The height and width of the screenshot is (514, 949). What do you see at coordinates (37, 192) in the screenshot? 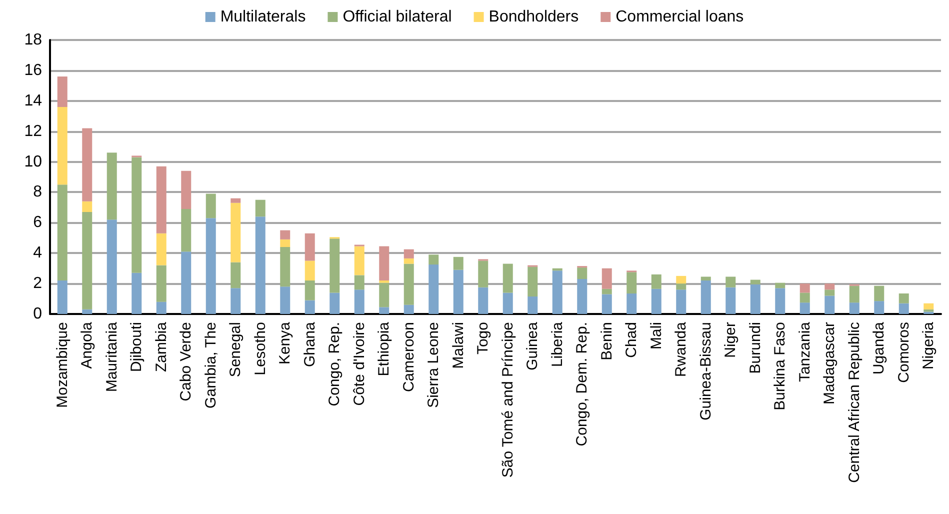
I see `y-tick-label: 8` at bounding box center [37, 192].